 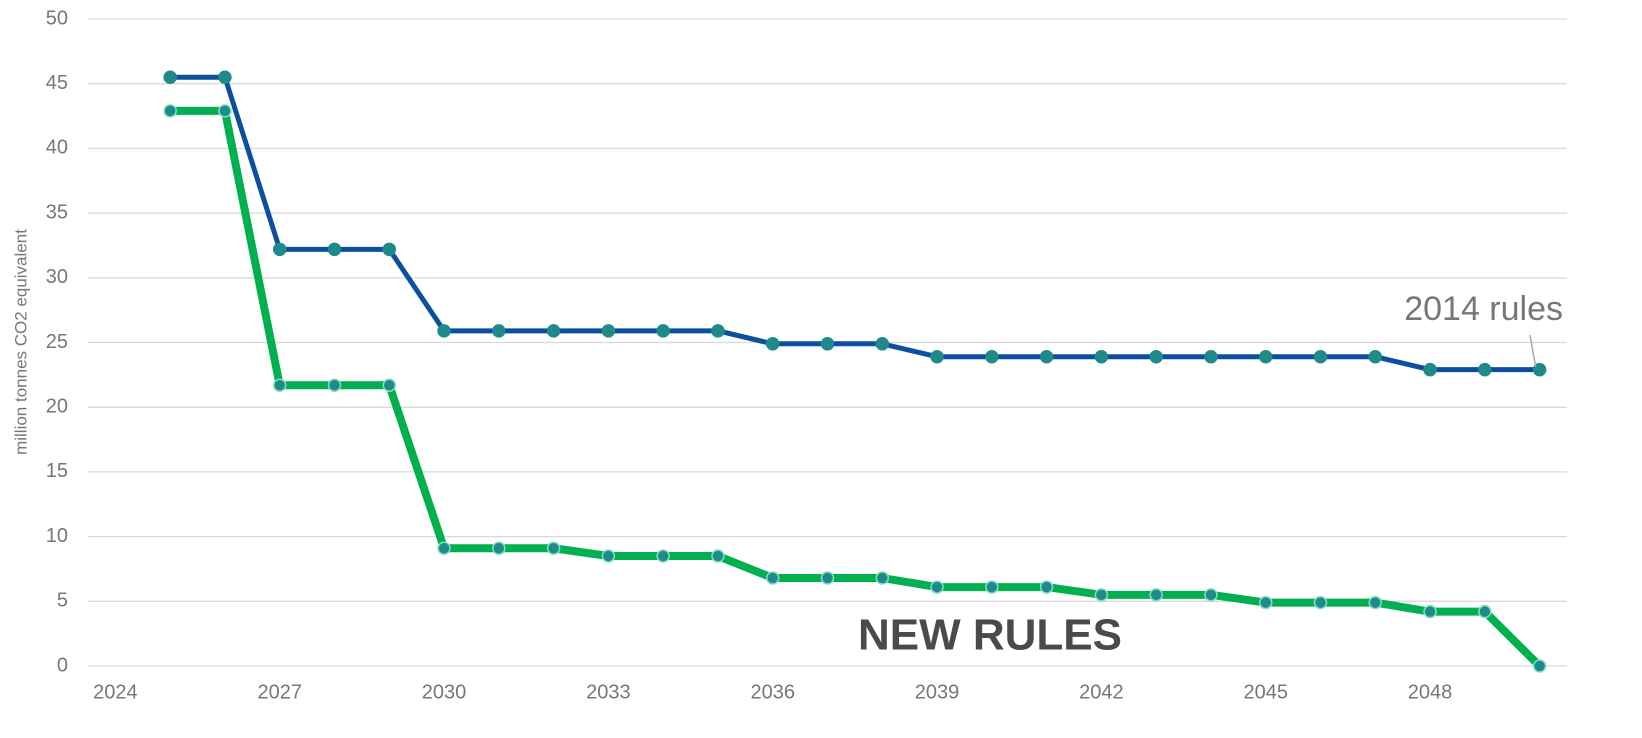 What do you see at coordinates (57, 83) in the screenshot?
I see `y-tick-label: 45` at bounding box center [57, 83].